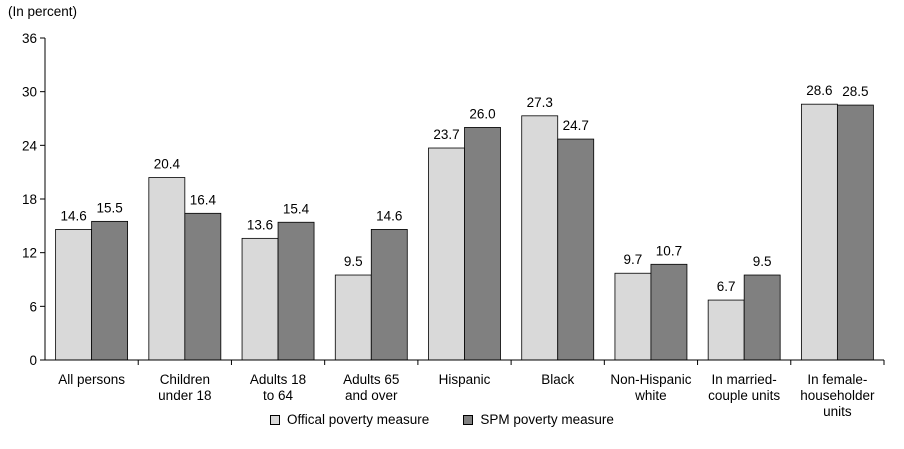 Image resolution: width=904 pixels, height=449 pixels. What do you see at coordinates (482, 113) in the screenshot?
I see `data-label-spm: 26.0` at bounding box center [482, 113].